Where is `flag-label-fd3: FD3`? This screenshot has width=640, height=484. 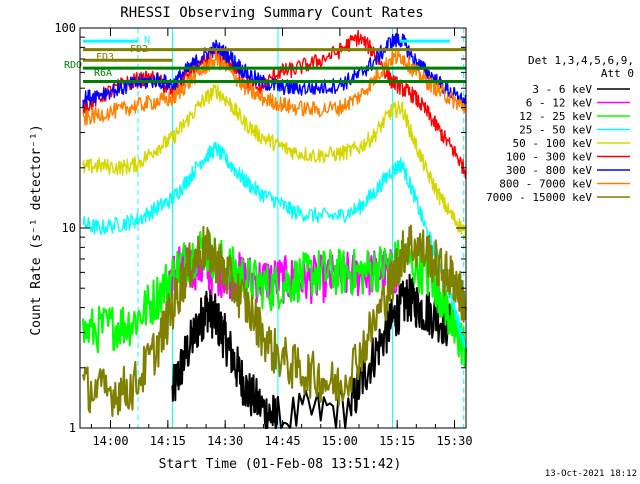
flag-label-fd3: FD3 is located at coordinates (105, 57).